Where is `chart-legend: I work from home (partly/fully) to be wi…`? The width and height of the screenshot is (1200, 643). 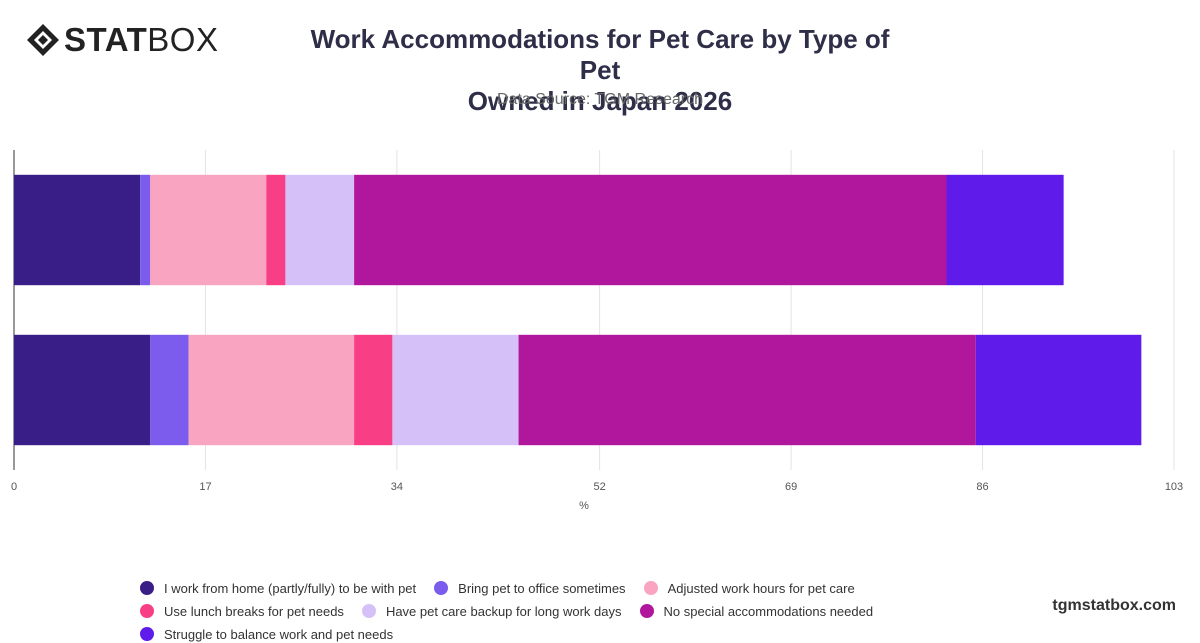 chart-legend: I work from home (partly/fully) to be wi… is located at coordinates (610, 611).